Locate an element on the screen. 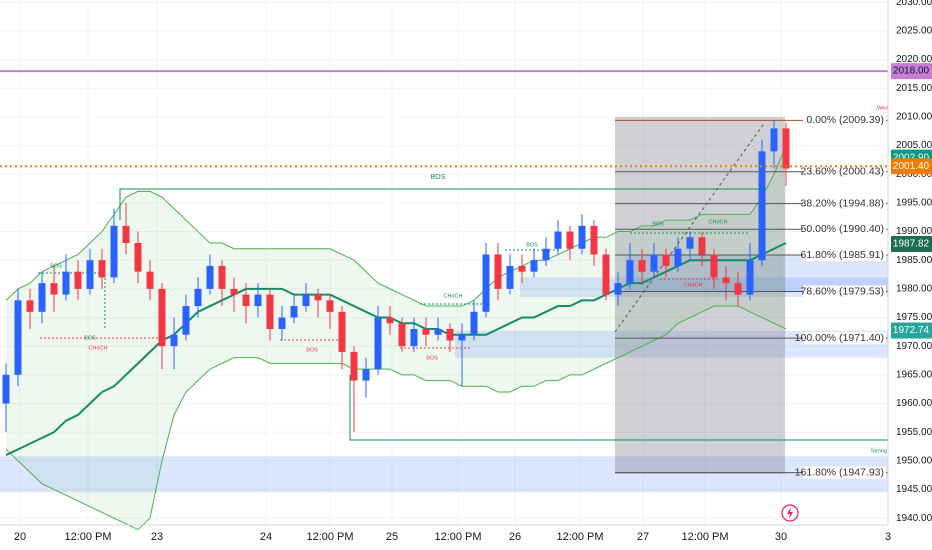 The height and width of the screenshot is (550, 932). annotation: Weak is located at coordinates (884, 108).